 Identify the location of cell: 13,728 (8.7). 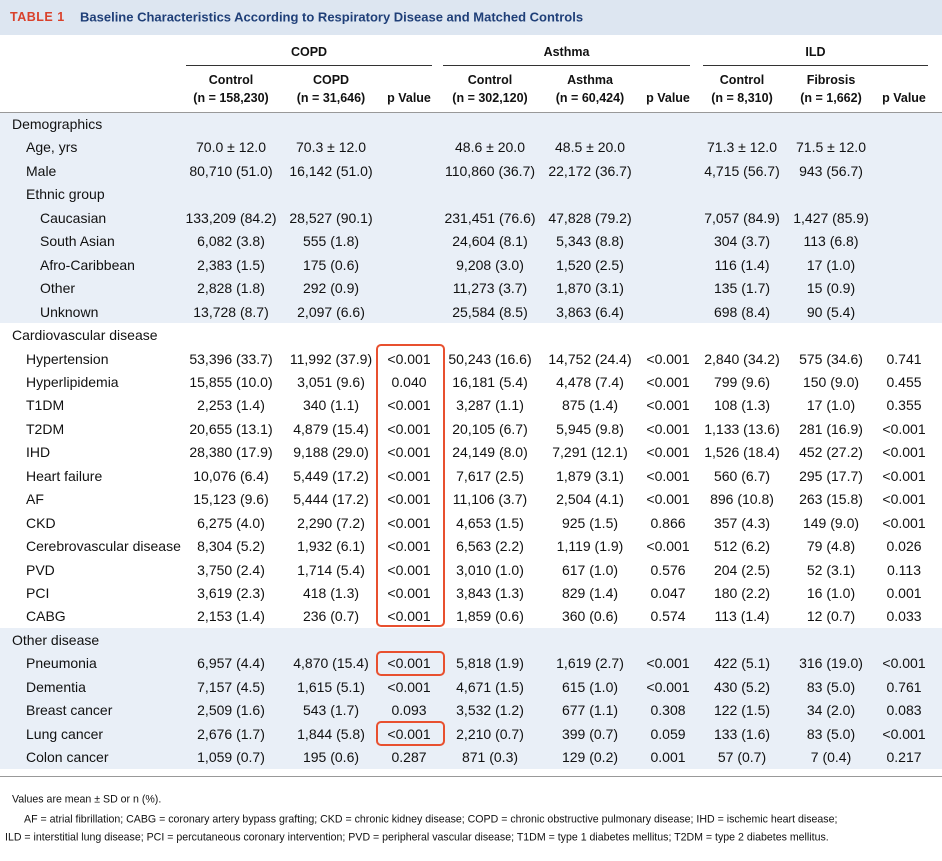
(231, 311).